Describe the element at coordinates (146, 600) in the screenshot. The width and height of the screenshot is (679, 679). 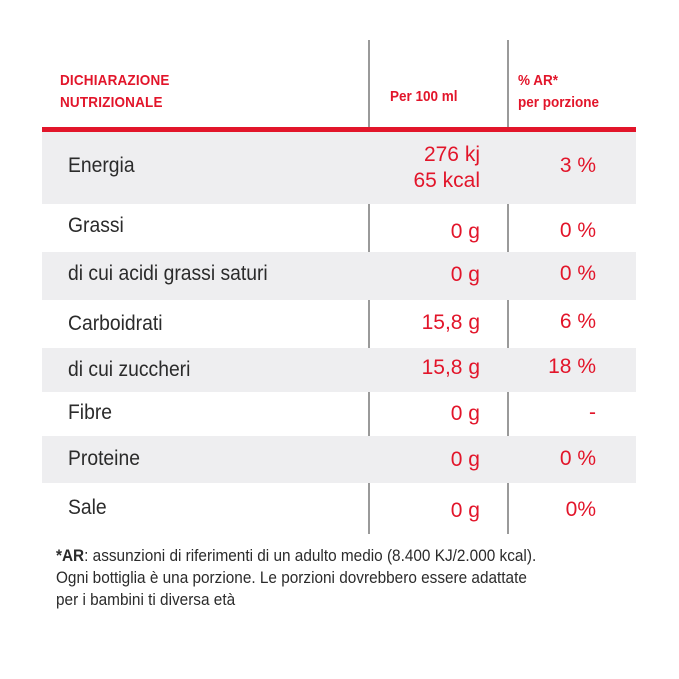
I see `footnote-line-3: per i bambini ti diversa età` at that location.